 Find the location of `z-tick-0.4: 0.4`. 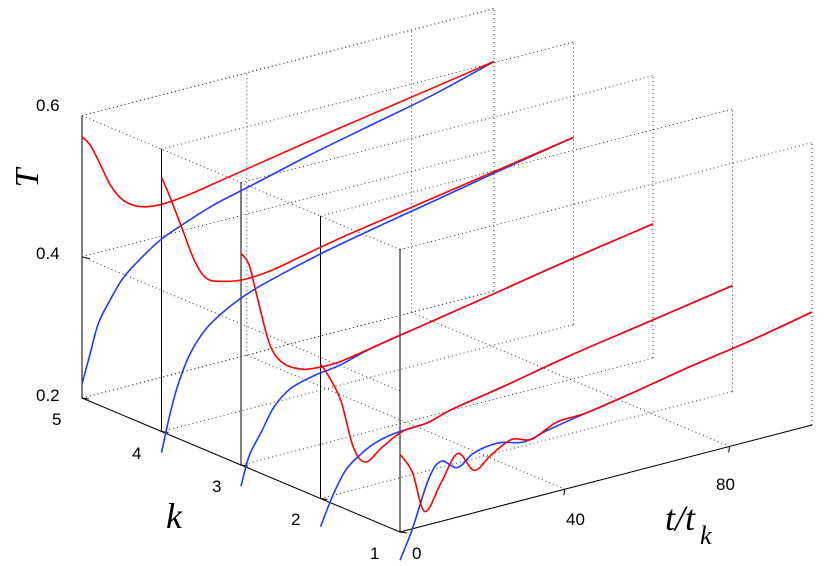

z-tick-0.4: 0.4 is located at coordinates (48, 253).